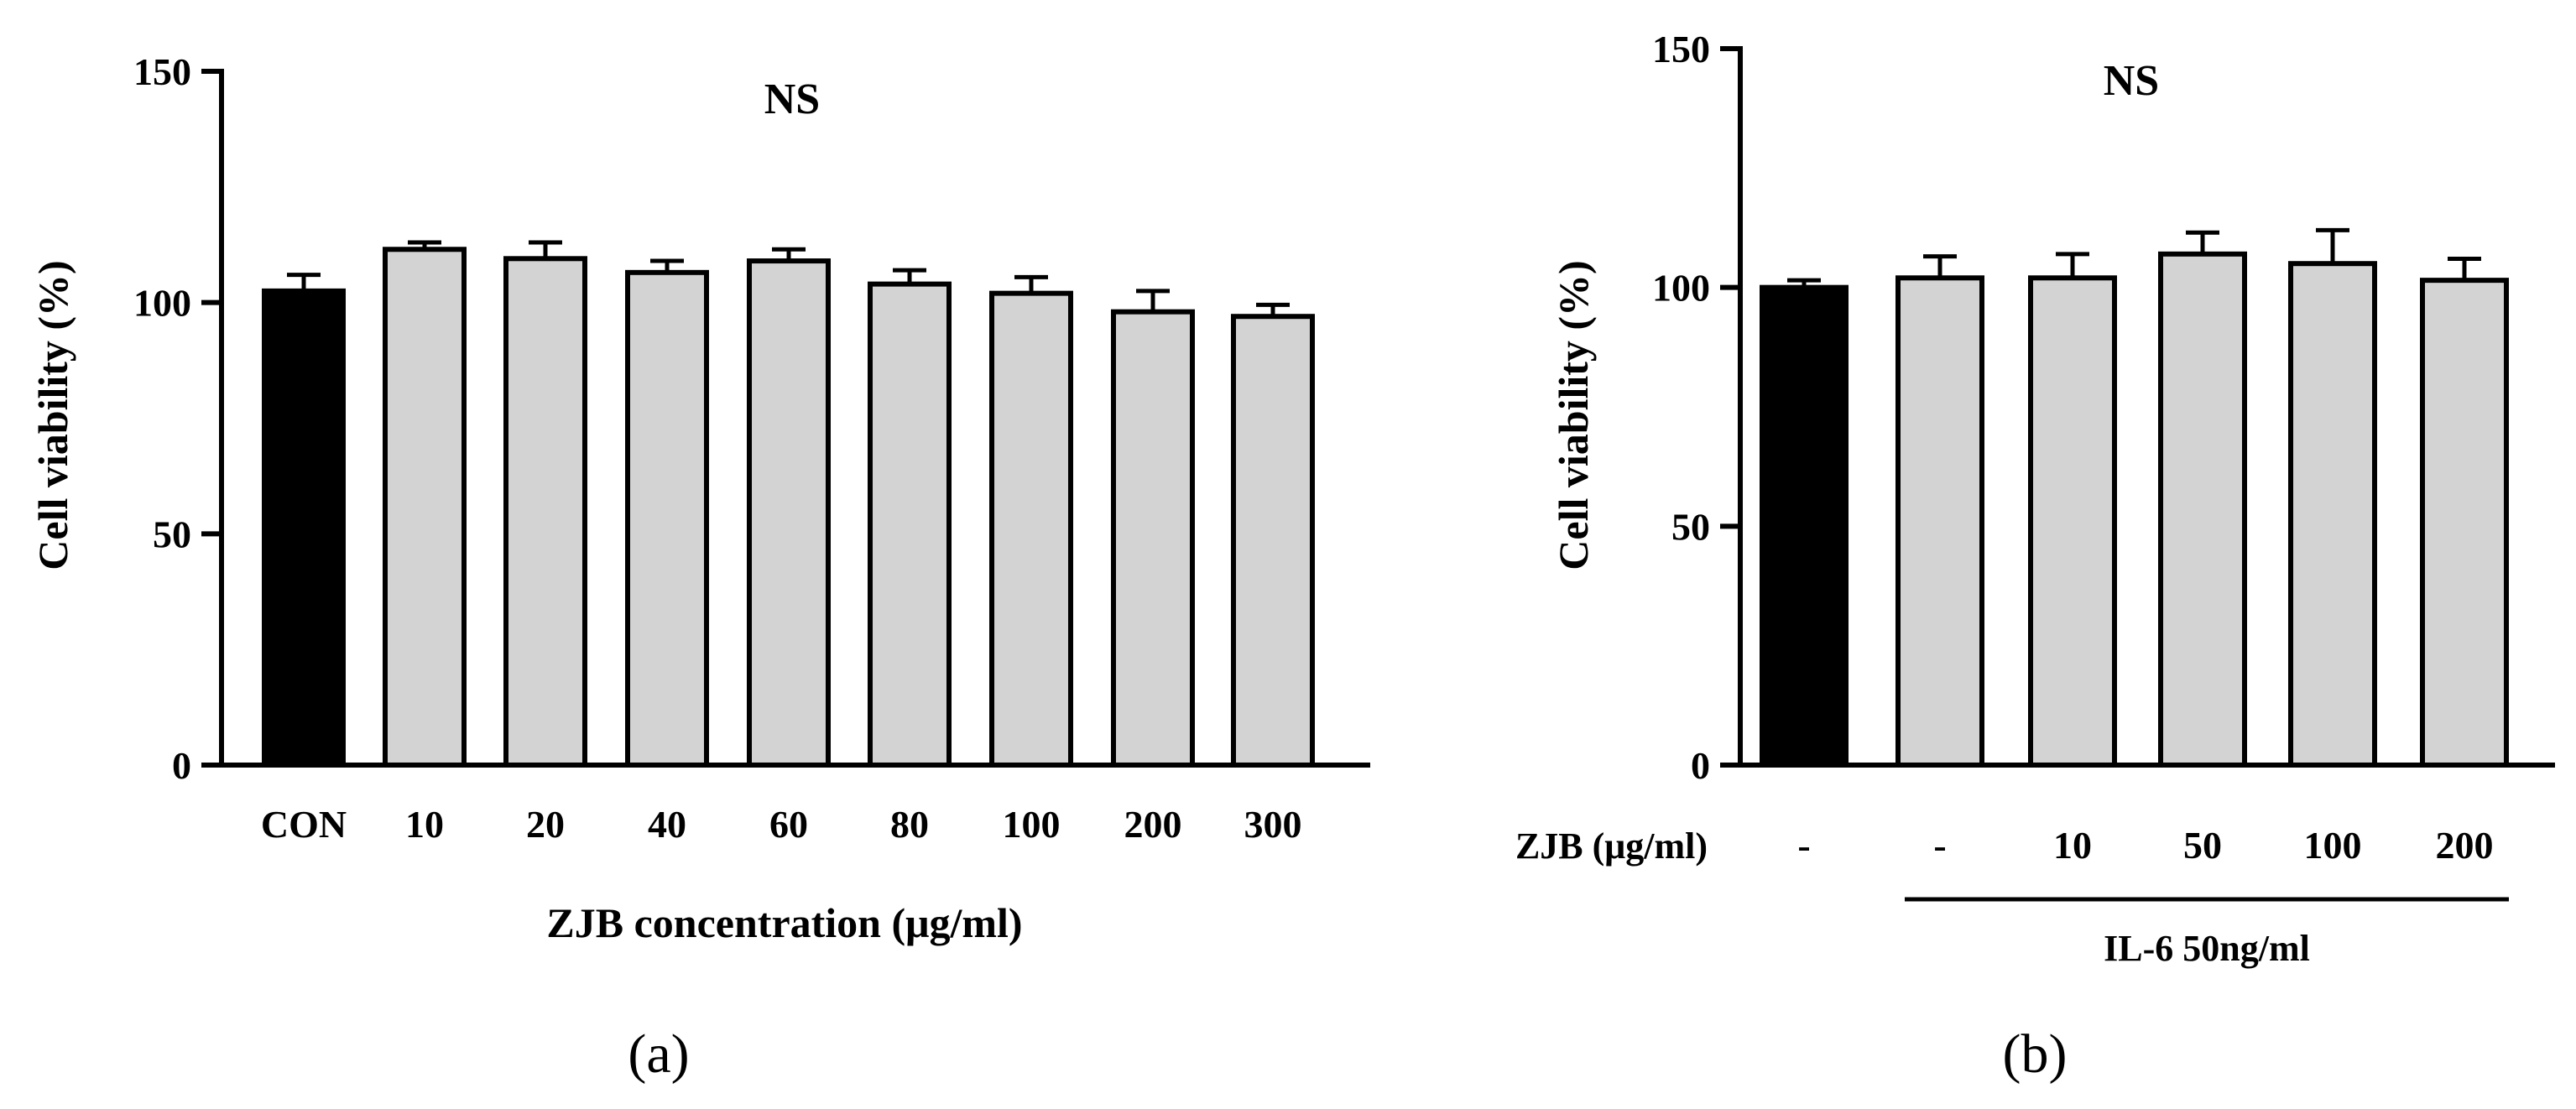  What do you see at coordinates (1681, 49) in the screenshot?
I see `b-y-tick-label: 150` at bounding box center [1681, 49].